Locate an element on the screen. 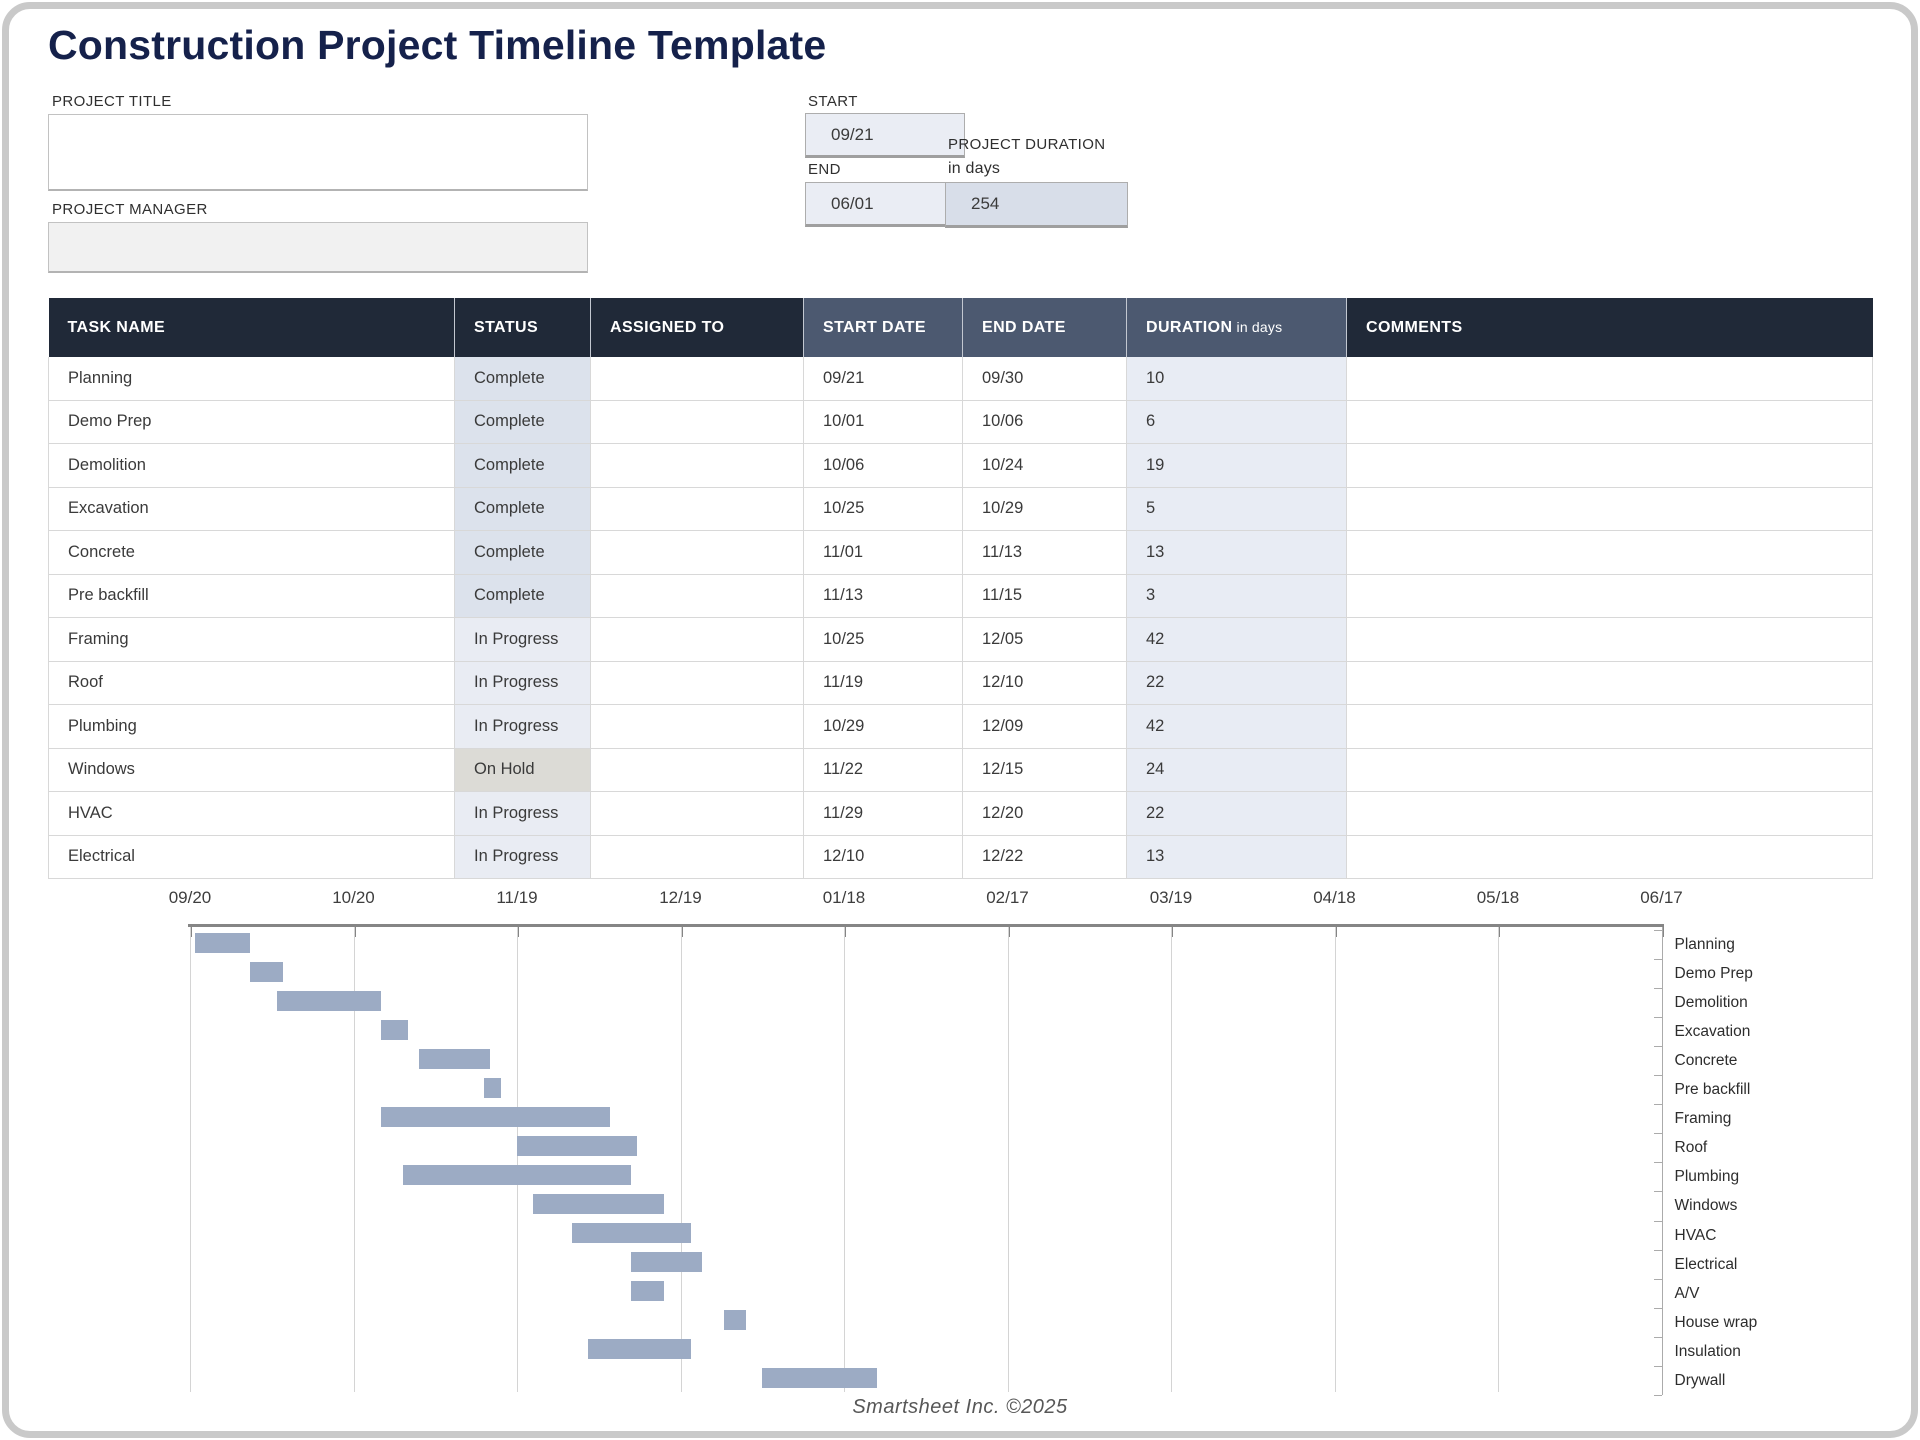 The image size is (1920, 1440). task-name-cell: Excavation is located at coordinates (251, 509).